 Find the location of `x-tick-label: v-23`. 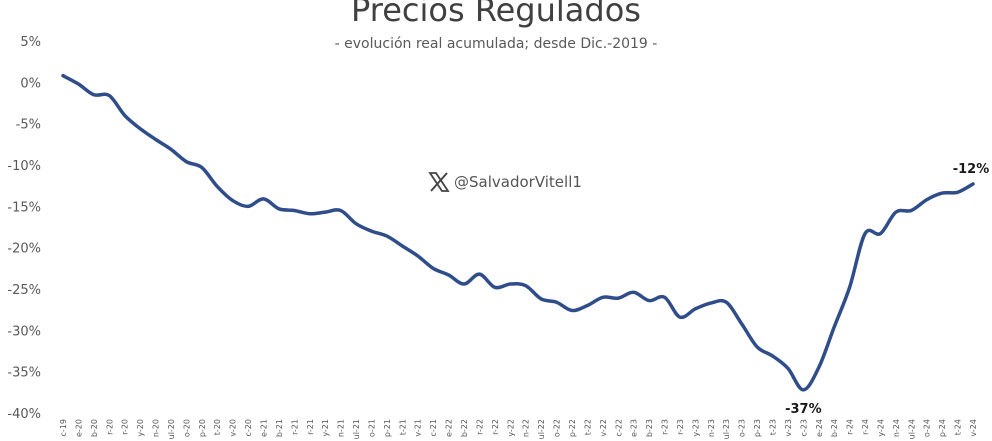

x-tick-label: v-23 is located at coordinates (788, 428).